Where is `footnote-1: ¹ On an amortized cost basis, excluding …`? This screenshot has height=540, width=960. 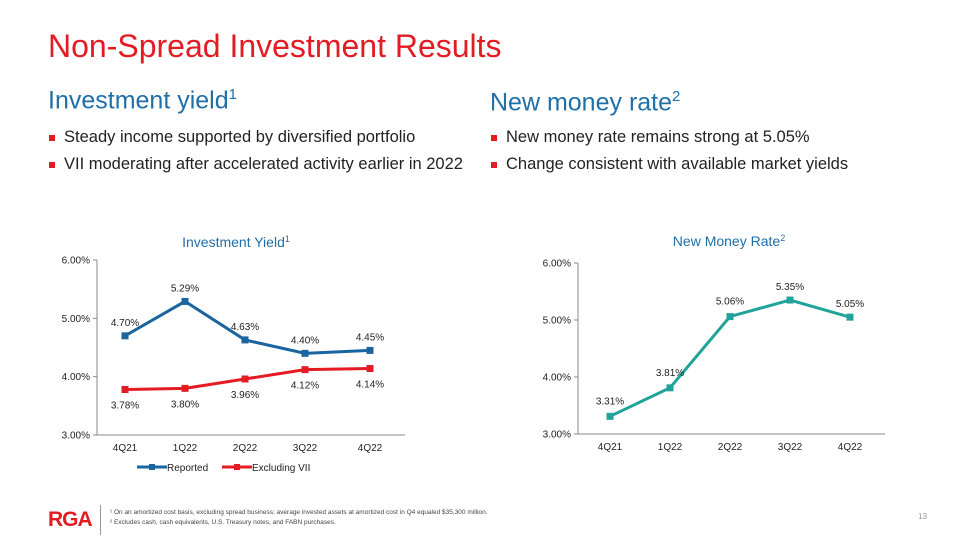
footnote-1: ¹ On an amortized cost basis, excluding … is located at coordinates (299, 512).